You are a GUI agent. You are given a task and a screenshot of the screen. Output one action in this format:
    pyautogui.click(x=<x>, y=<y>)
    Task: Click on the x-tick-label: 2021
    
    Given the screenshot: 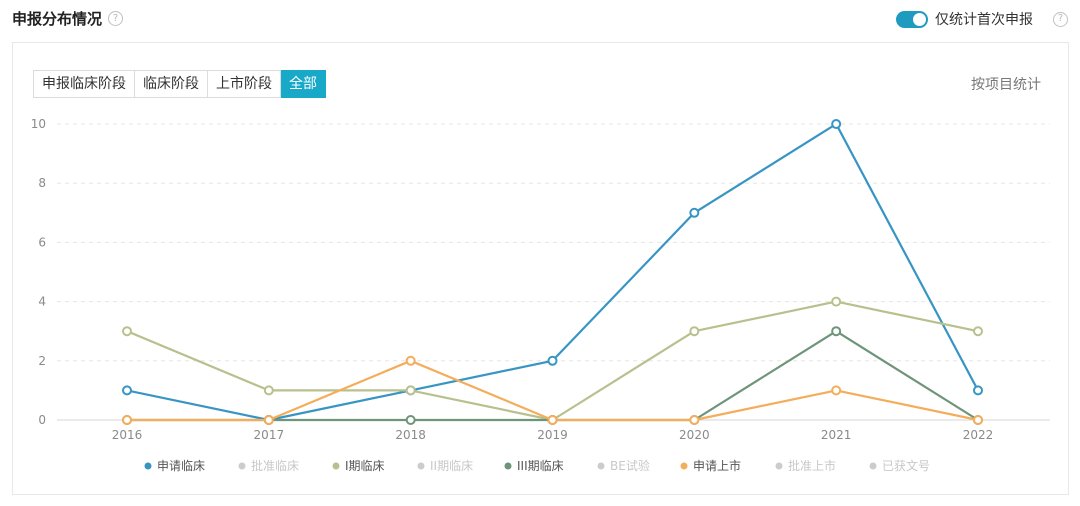 What is the action you would take?
    pyautogui.click(x=836, y=435)
    